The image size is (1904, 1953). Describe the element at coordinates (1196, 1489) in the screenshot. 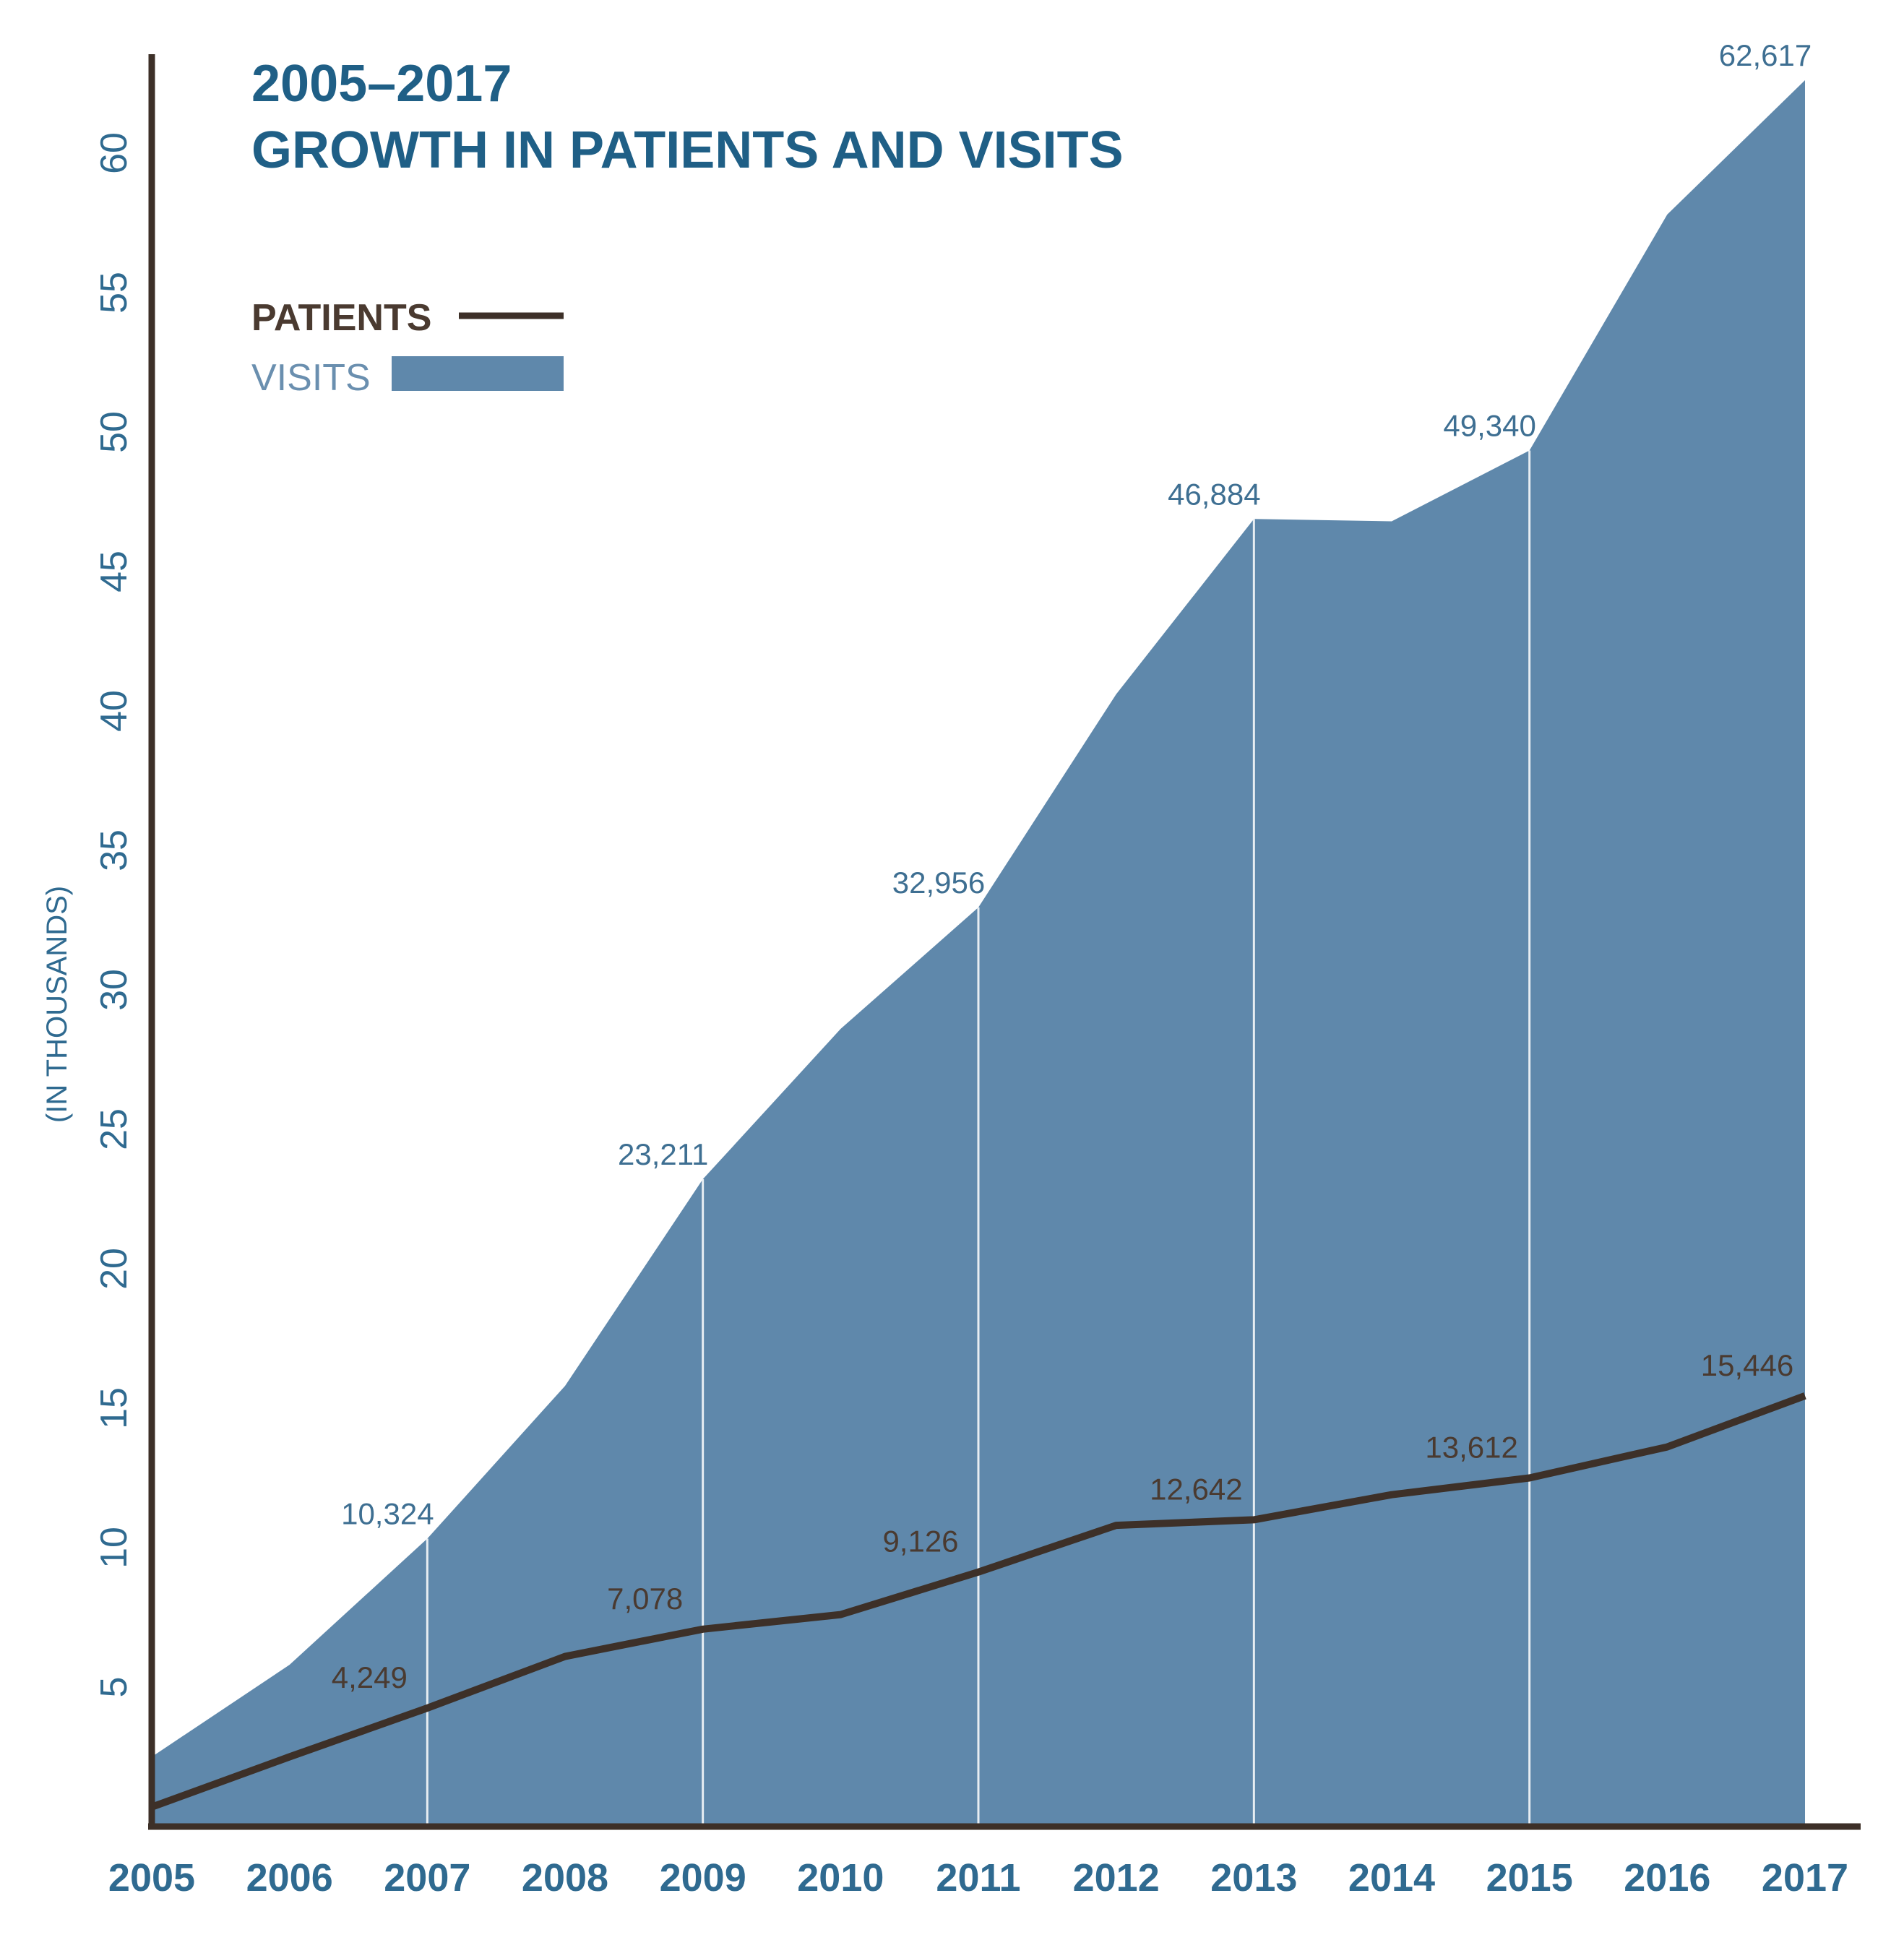

I see `patients-data-label: 12,642` at that location.